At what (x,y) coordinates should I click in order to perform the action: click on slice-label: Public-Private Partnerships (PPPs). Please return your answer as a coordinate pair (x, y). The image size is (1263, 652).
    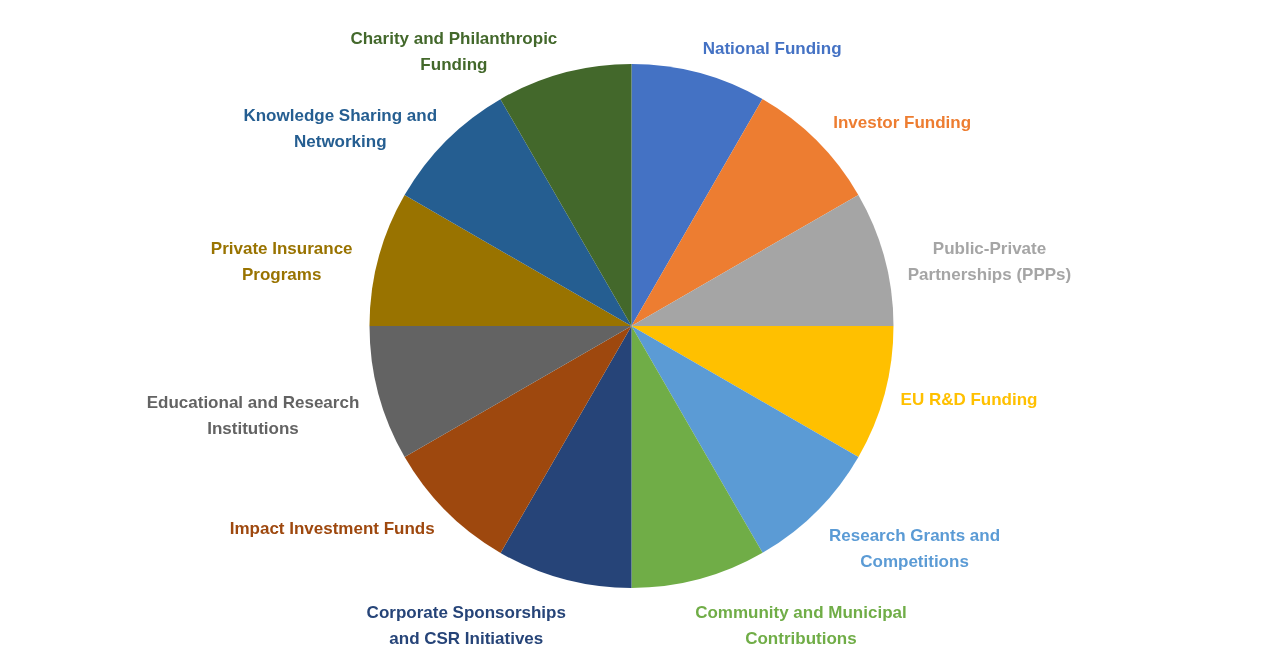
    Looking at the image, I should click on (989, 262).